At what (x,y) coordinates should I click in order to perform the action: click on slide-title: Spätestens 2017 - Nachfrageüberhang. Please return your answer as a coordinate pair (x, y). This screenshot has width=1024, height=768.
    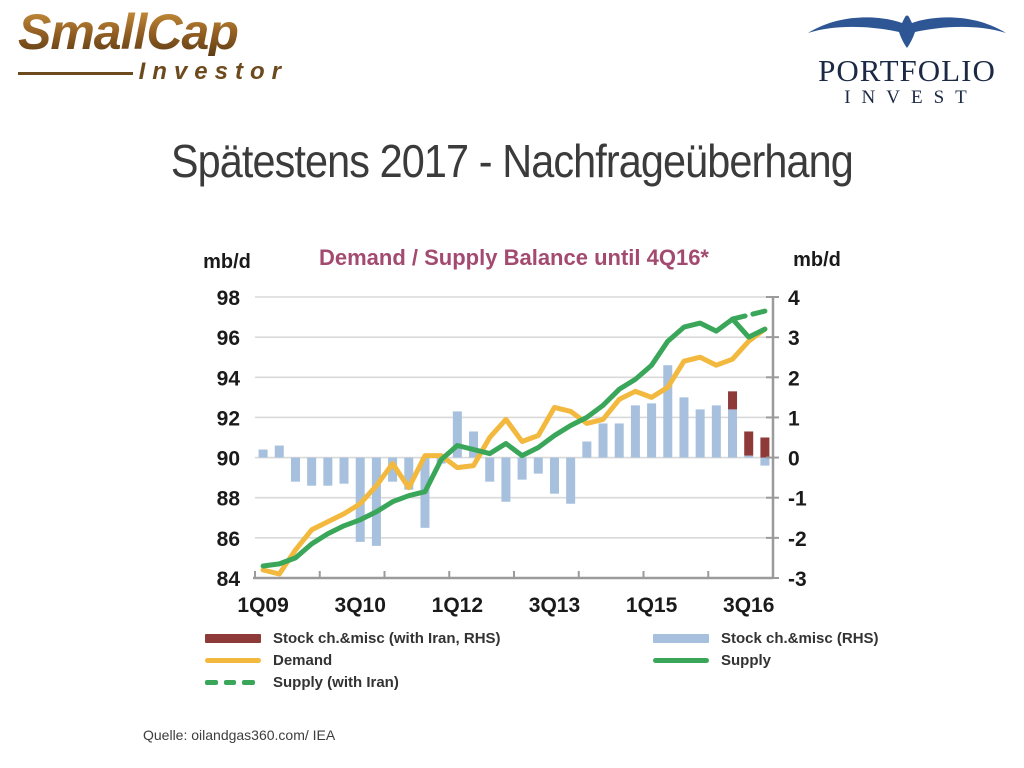
    Looking at the image, I should click on (512, 161).